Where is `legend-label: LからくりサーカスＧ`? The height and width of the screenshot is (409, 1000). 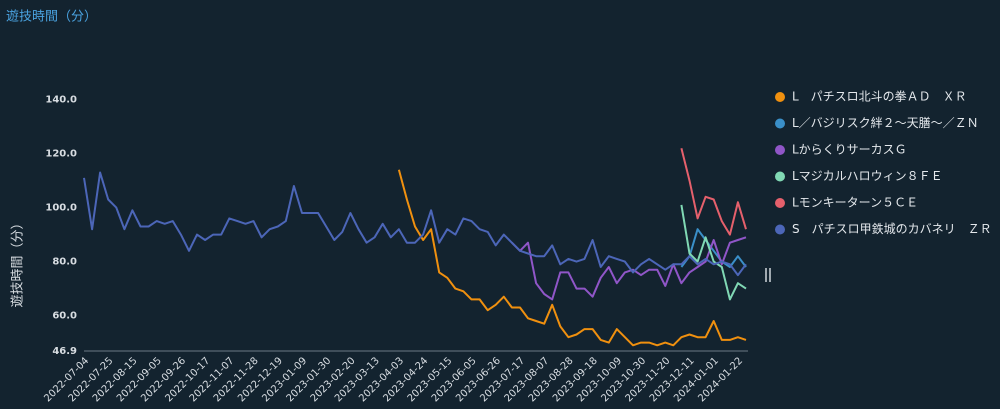
legend-label: LからくりサーカスＧ is located at coordinates (849, 150).